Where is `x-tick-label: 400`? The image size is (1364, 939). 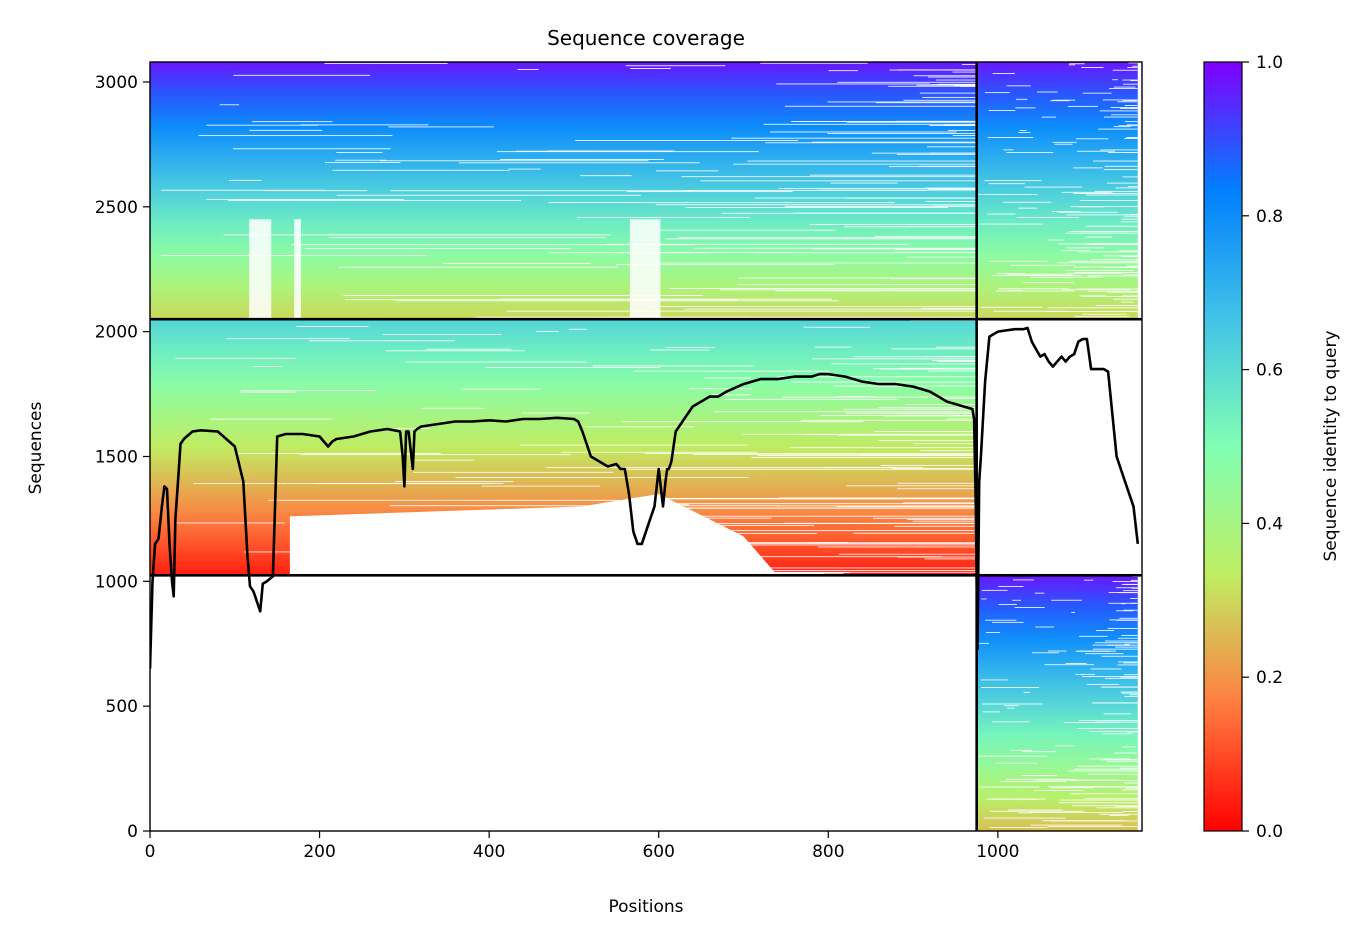
x-tick-label: 400 is located at coordinates (489, 852).